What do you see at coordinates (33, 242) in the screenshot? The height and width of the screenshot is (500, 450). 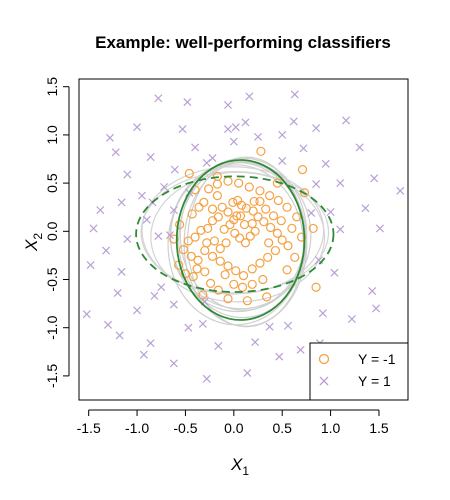 I see `y-axis-label: X2` at bounding box center [33, 242].